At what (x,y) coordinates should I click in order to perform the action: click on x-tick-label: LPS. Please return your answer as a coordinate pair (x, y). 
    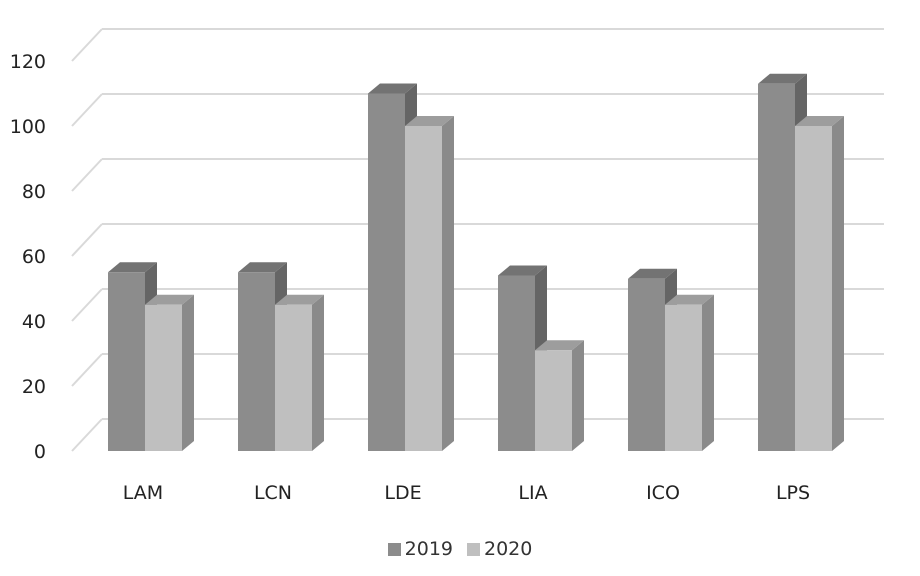
    Looking at the image, I should click on (793, 493).